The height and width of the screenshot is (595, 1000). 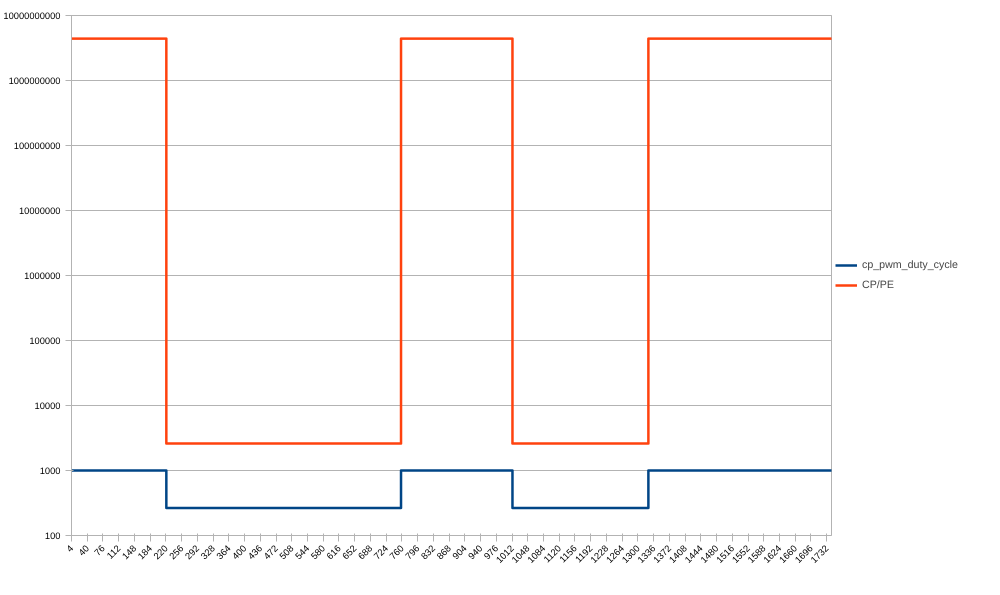 I want to click on x-tick-label: 580, so click(x=318, y=552).